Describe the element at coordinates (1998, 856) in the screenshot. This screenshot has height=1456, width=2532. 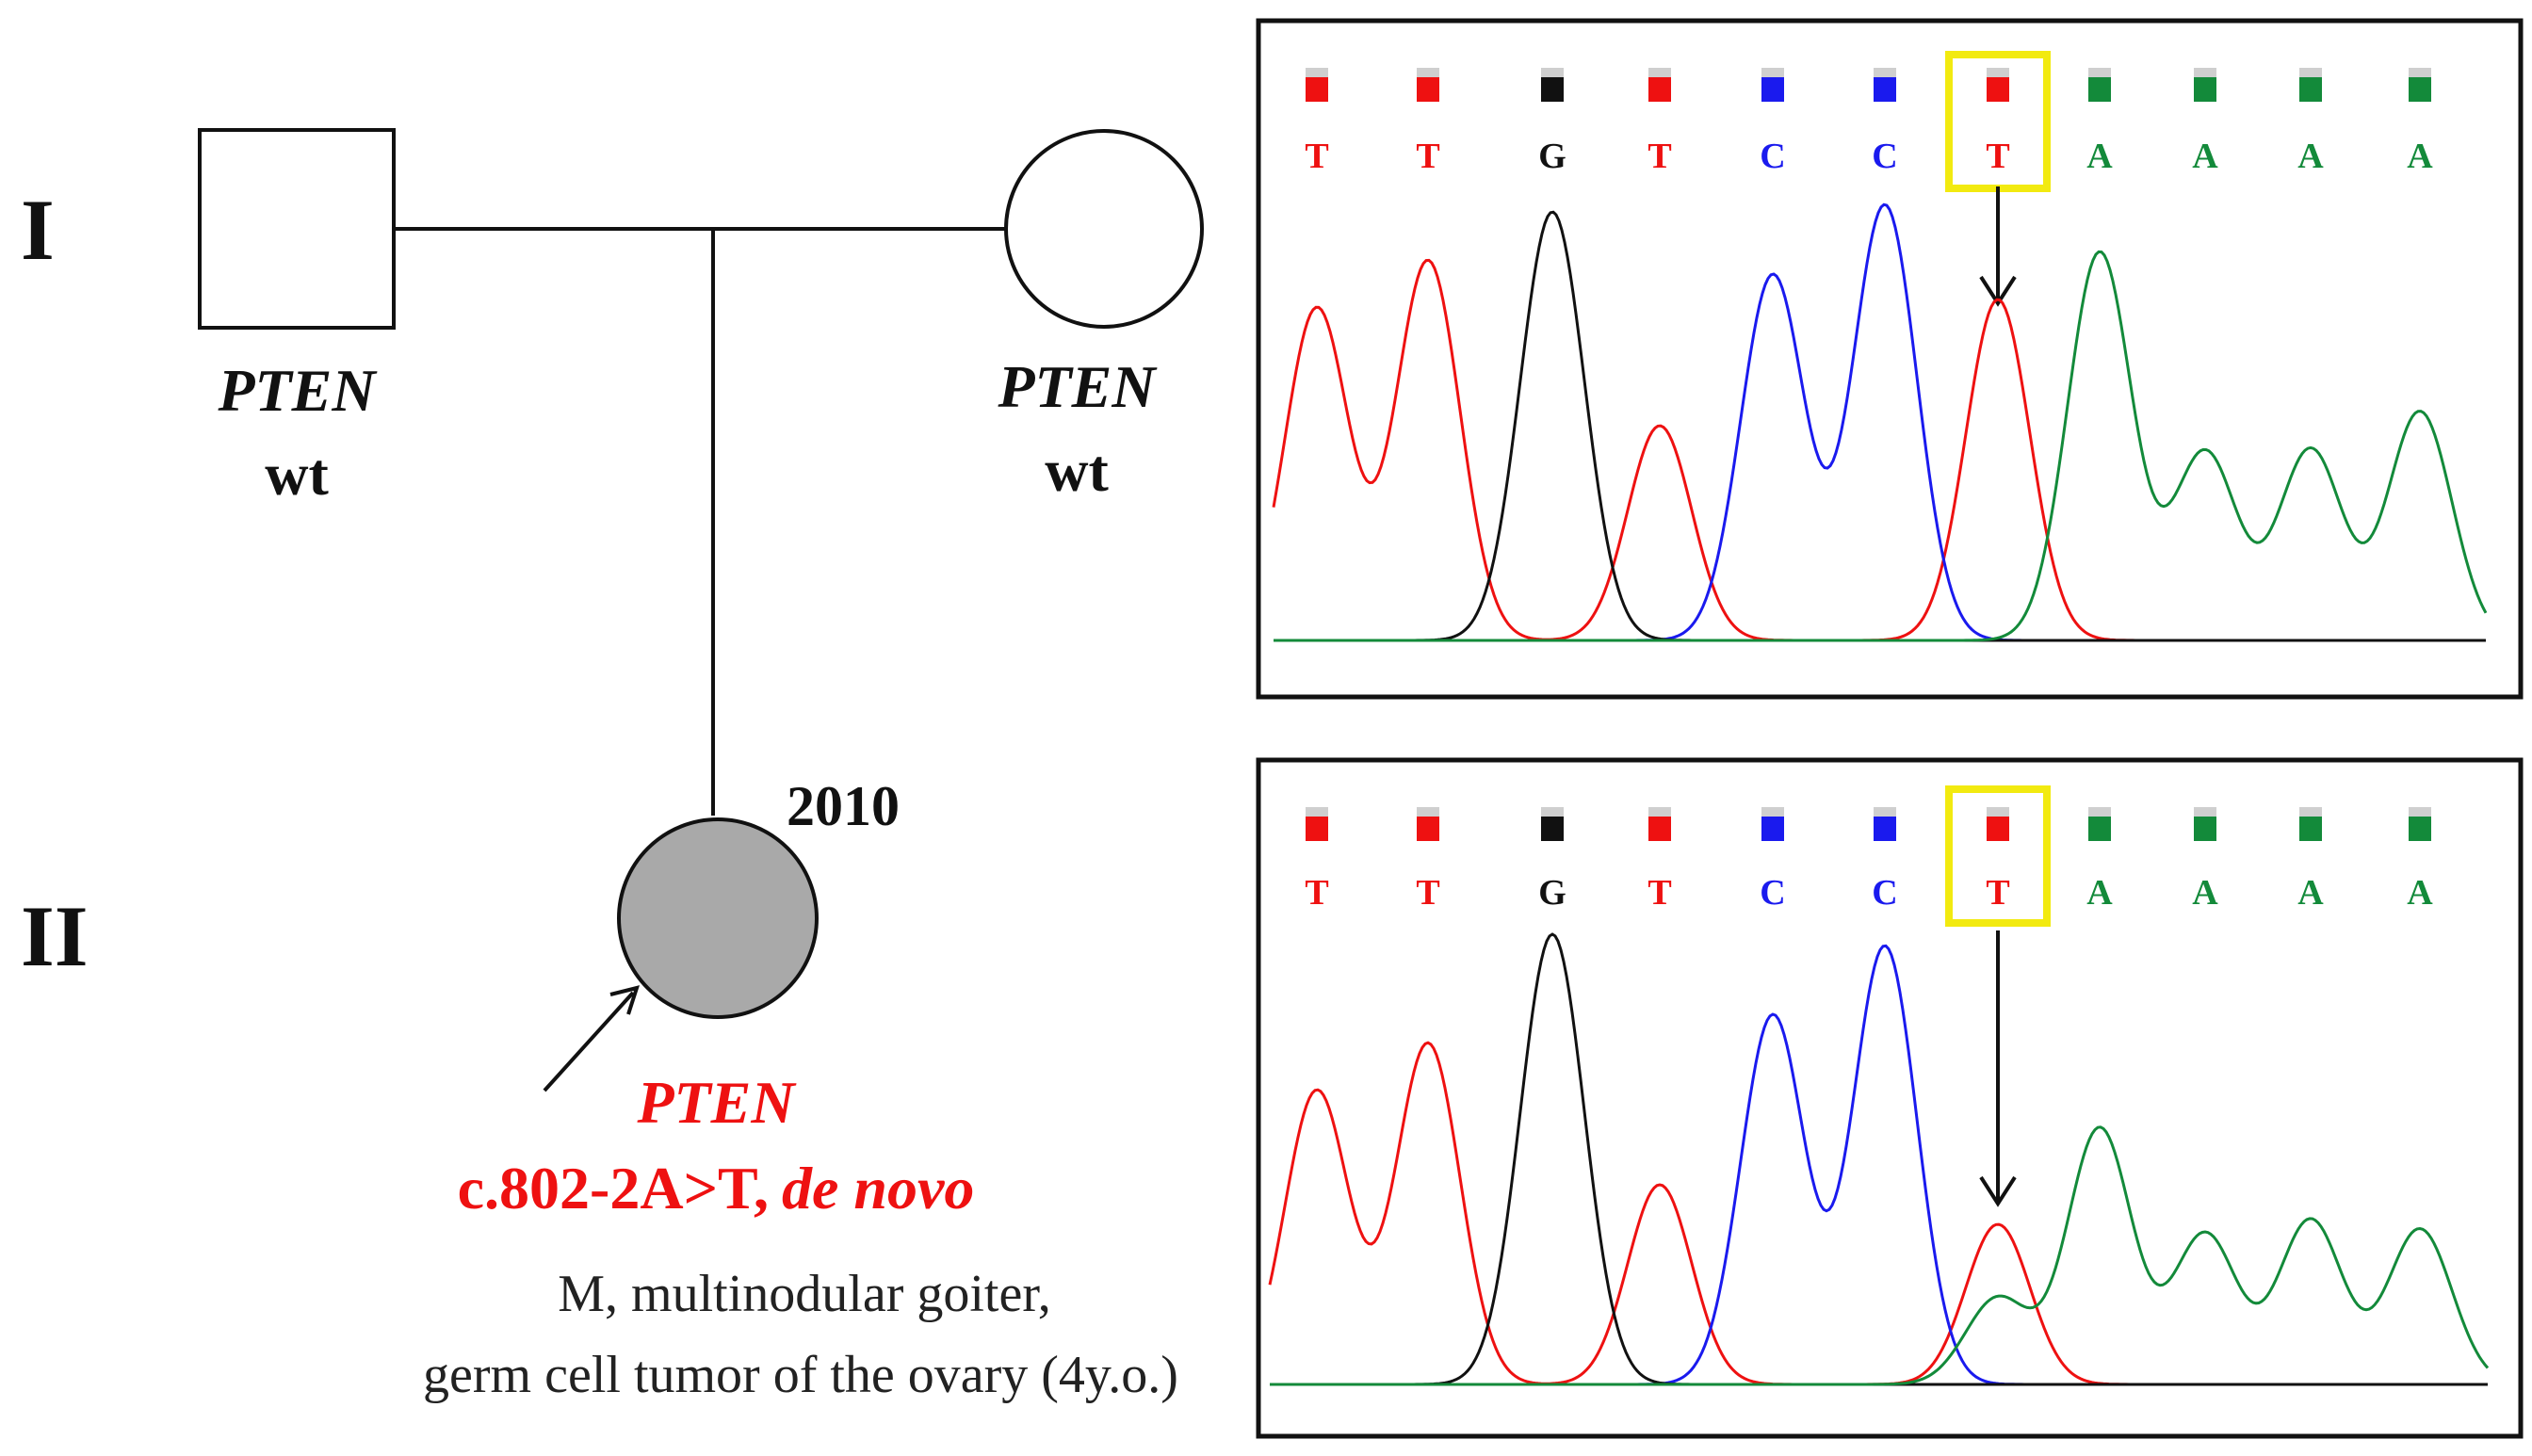
I see `highlight-box` at that location.